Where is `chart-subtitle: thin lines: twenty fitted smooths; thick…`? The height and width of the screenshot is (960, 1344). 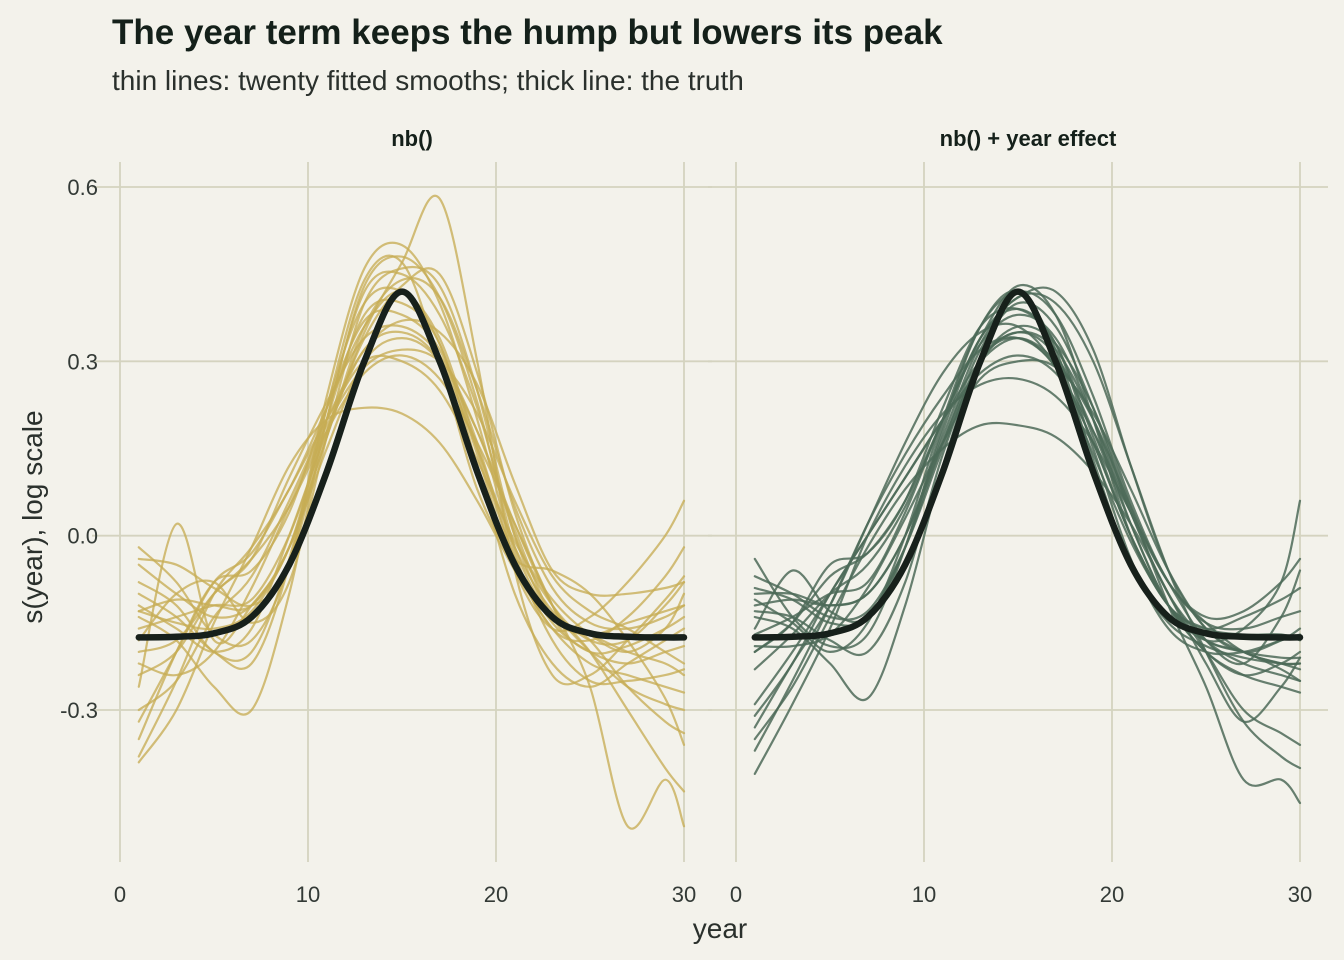
chart-subtitle: thin lines: twenty fitted smooths; thick… is located at coordinates (428, 80).